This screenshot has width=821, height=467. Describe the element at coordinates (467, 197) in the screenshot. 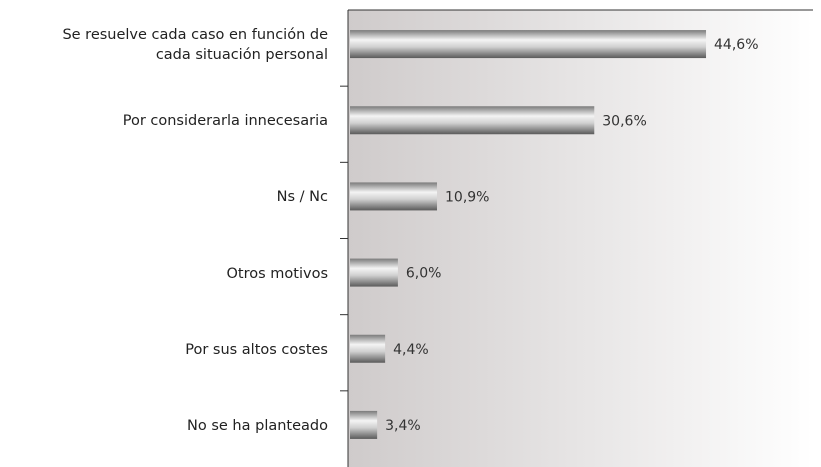

I see `value-label: 10,9%` at that location.